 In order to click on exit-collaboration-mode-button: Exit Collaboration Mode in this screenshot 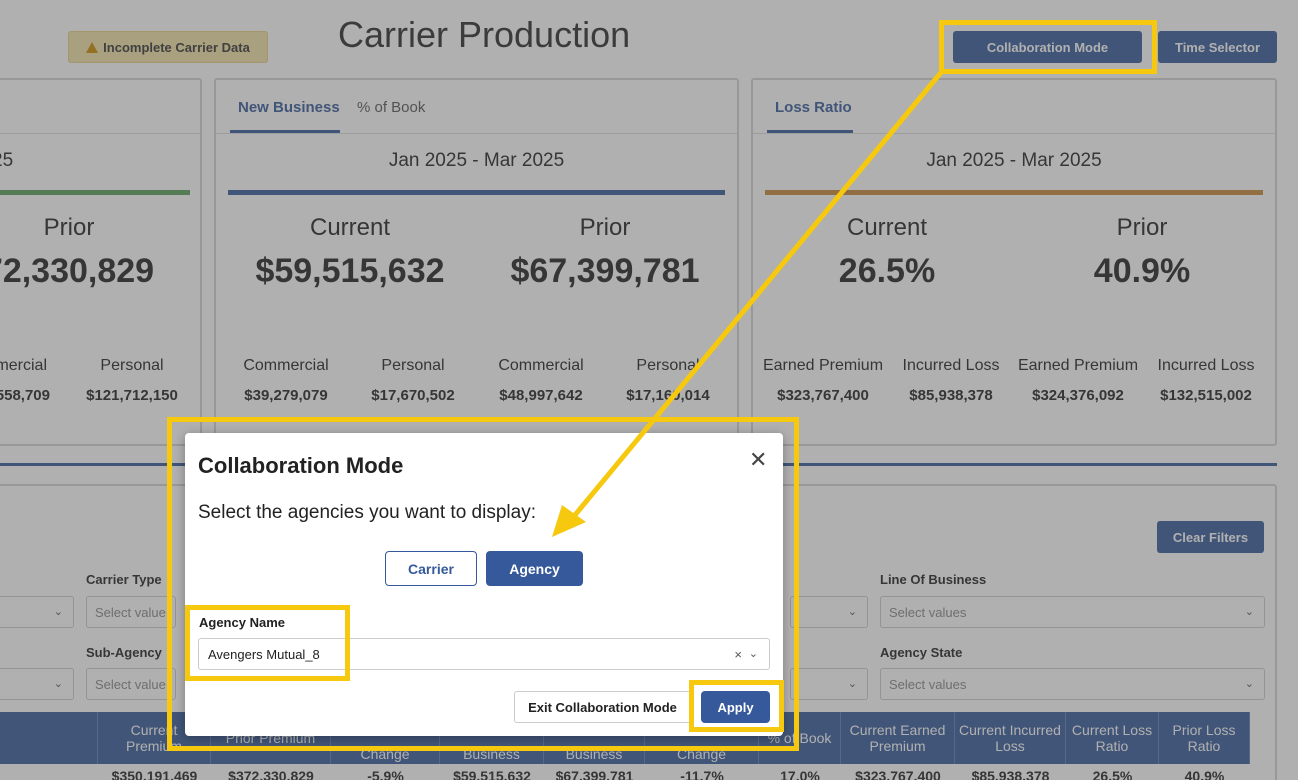, I will do `click(602, 707)`.